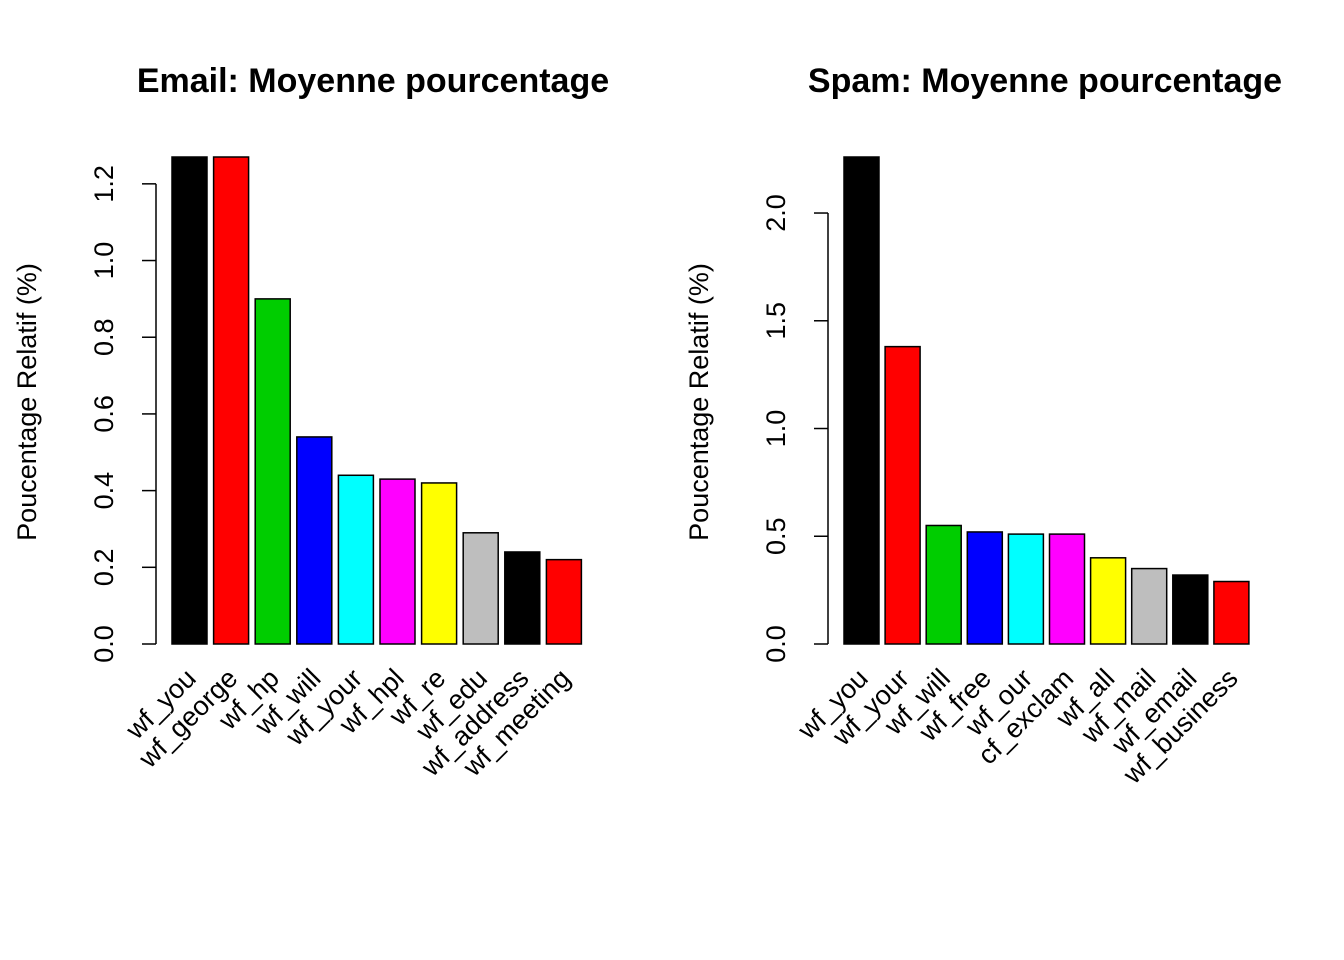  I want to click on bar-wf_hpl, so click(397, 561).